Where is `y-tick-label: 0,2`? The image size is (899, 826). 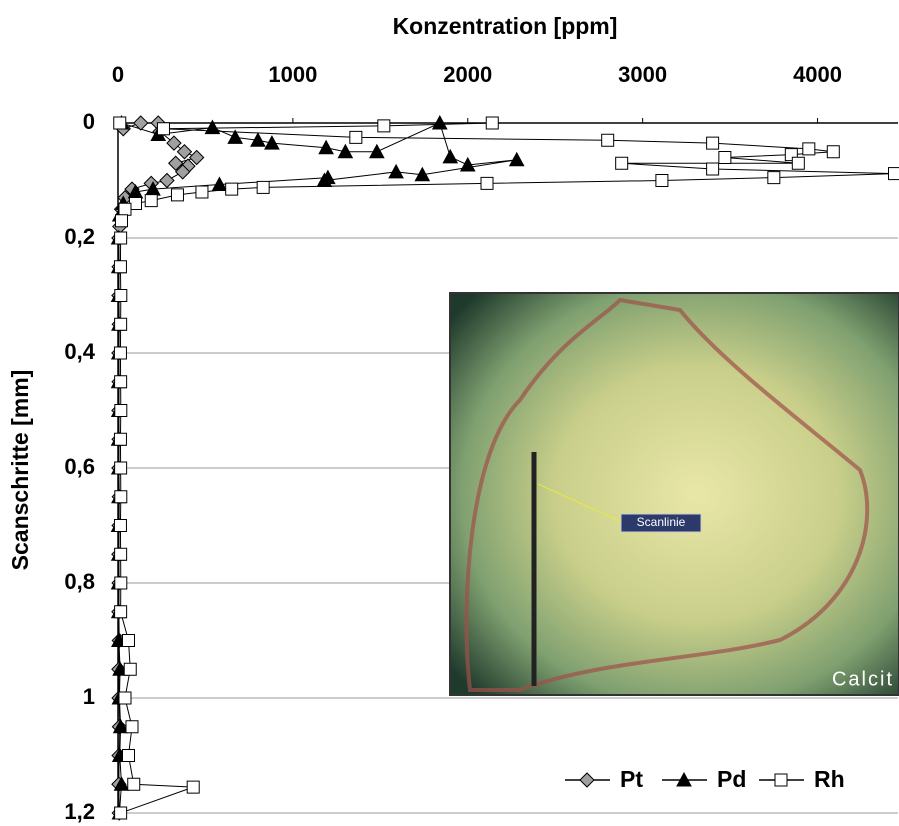 y-tick-label: 0,2 is located at coordinates (79, 236).